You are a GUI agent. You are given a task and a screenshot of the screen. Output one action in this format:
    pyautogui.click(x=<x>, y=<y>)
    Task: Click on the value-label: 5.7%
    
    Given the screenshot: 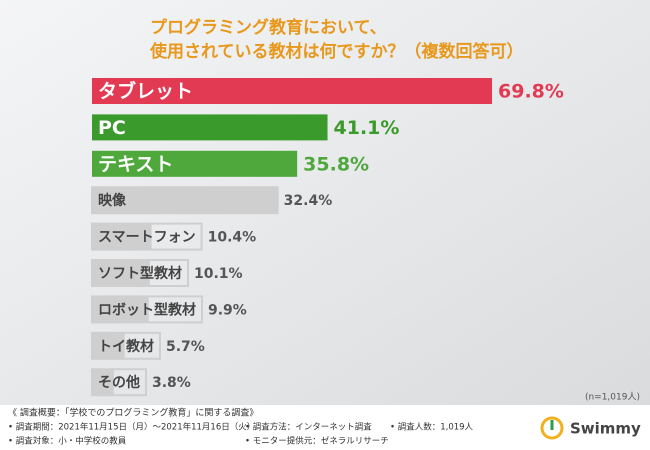 What is the action you would take?
    pyautogui.click(x=185, y=347)
    